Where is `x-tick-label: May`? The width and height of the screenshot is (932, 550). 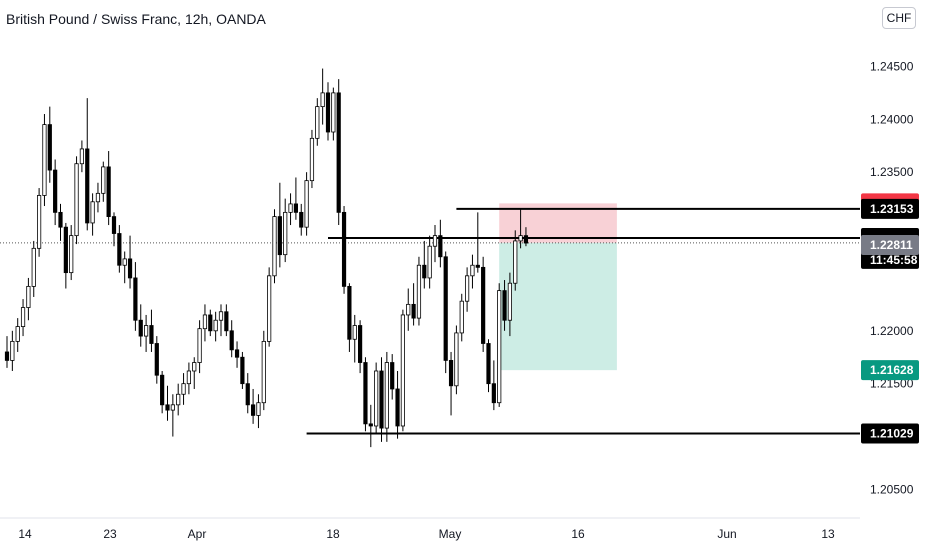 x-tick-label: May is located at coordinates (450, 534).